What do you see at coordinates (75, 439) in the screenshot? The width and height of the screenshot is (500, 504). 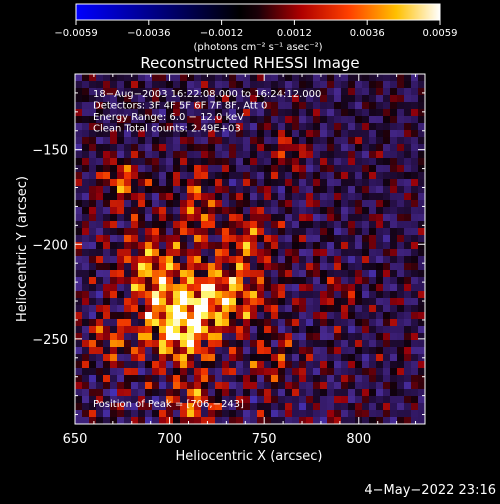 I see `x-tick-label: 650` at bounding box center [75, 439].